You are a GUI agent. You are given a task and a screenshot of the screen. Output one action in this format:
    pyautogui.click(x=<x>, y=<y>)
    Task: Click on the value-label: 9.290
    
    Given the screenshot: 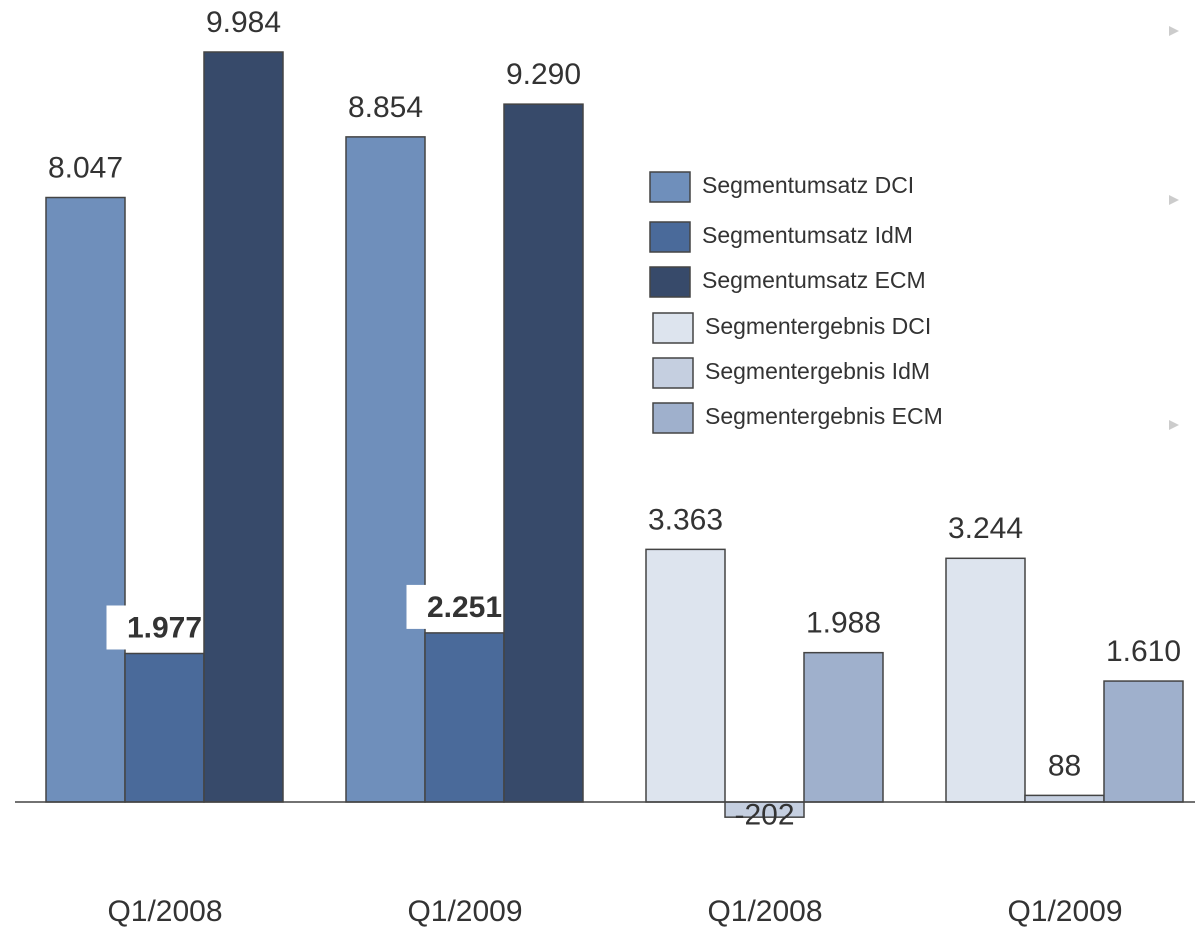 What is the action you would take?
    pyautogui.click(x=543, y=74)
    